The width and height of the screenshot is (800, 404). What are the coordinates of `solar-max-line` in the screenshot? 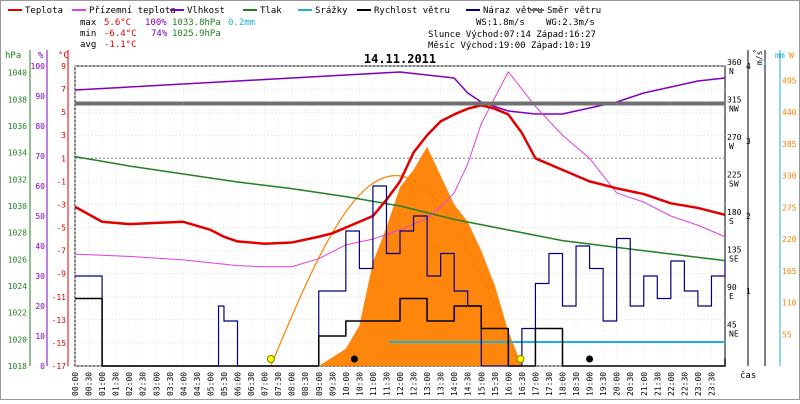 It's located at (395, 271).